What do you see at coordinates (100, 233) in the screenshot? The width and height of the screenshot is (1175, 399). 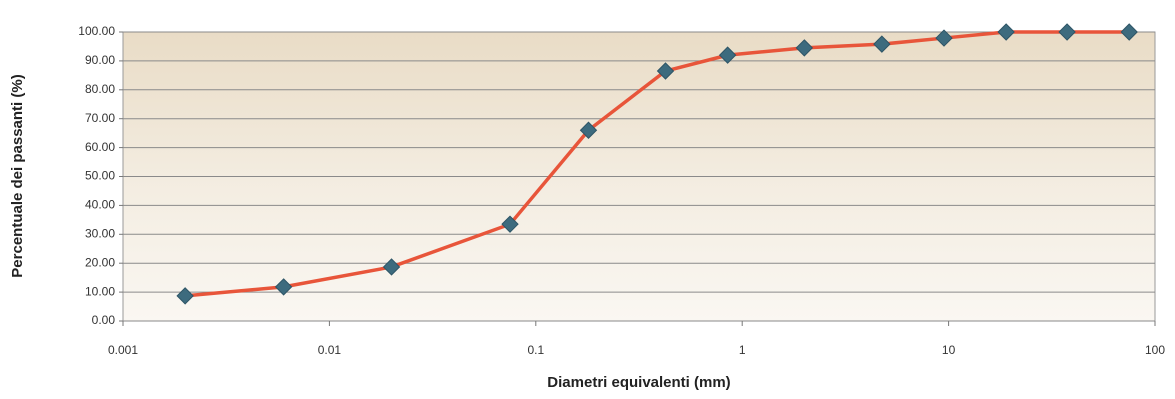 I see `y-tick-label: 30.00` at bounding box center [100, 233].